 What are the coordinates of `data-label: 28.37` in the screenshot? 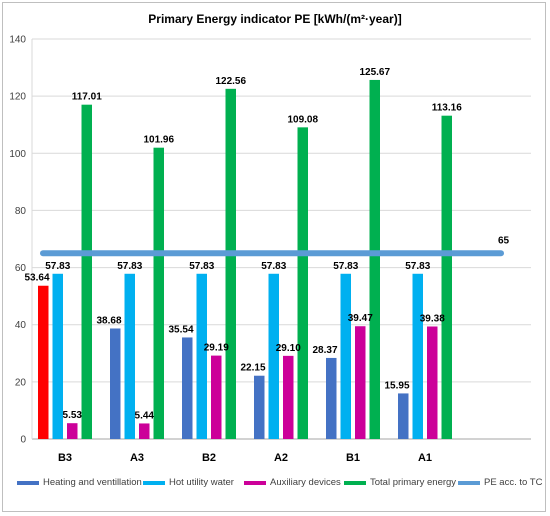 It's located at (324, 350).